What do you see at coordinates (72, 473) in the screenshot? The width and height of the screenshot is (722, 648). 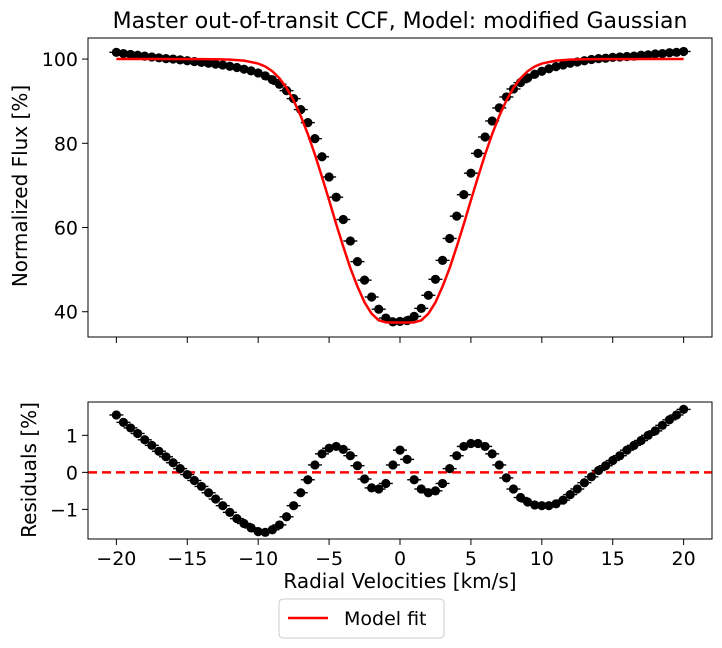 I see `y-tick-label: 0` at bounding box center [72, 473].